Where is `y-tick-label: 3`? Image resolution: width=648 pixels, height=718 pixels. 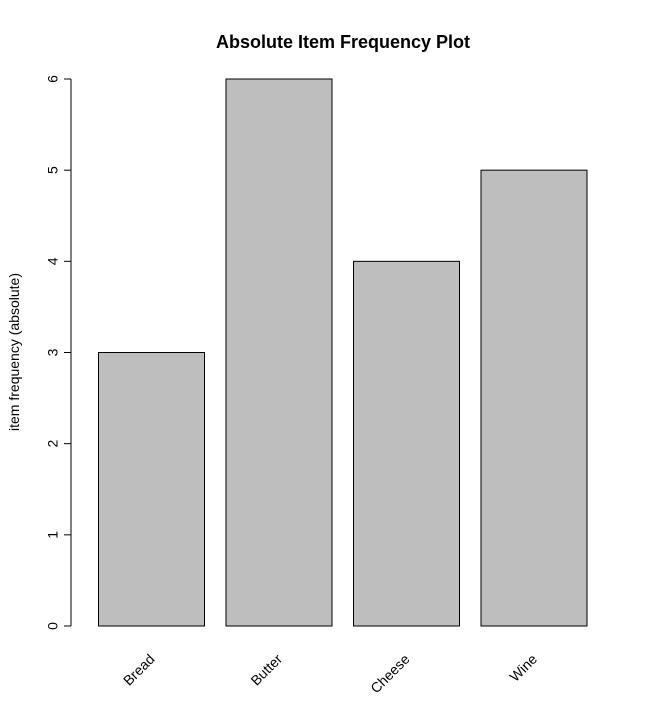
y-tick-label: 3 is located at coordinates (53, 352).